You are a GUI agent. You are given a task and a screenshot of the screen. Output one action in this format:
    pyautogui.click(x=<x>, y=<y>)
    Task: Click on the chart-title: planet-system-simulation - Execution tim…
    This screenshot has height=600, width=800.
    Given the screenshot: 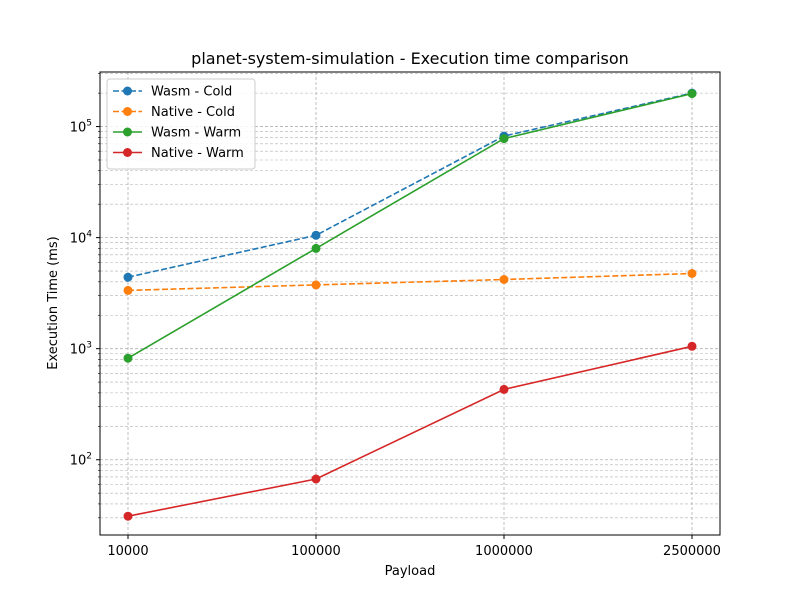 What is the action you would take?
    pyautogui.click(x=410, y=58)
    